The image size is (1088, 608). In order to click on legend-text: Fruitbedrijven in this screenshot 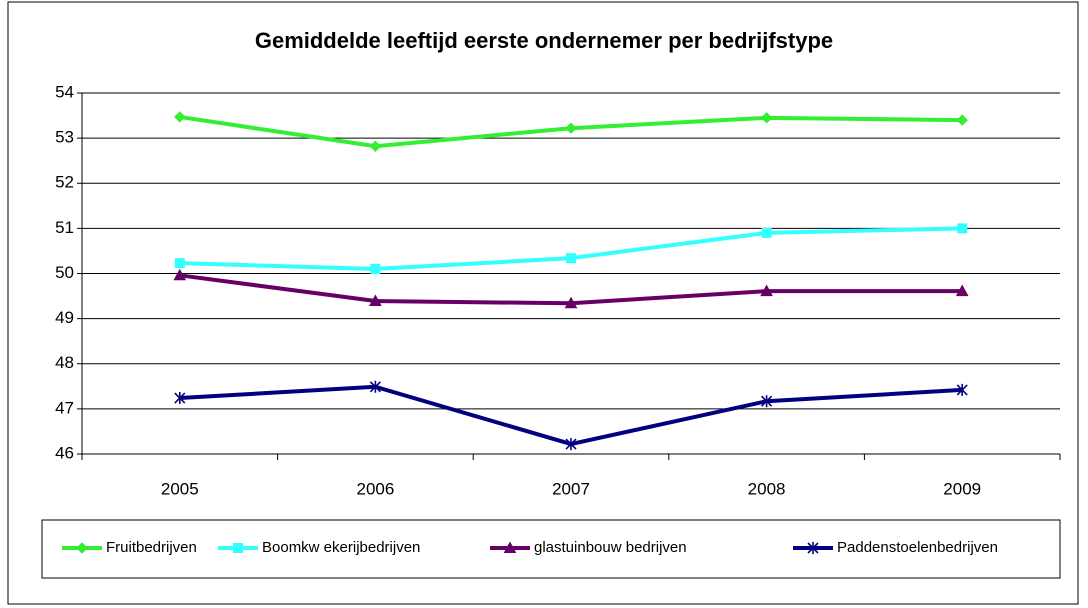, I will do `click(151, 547)`.